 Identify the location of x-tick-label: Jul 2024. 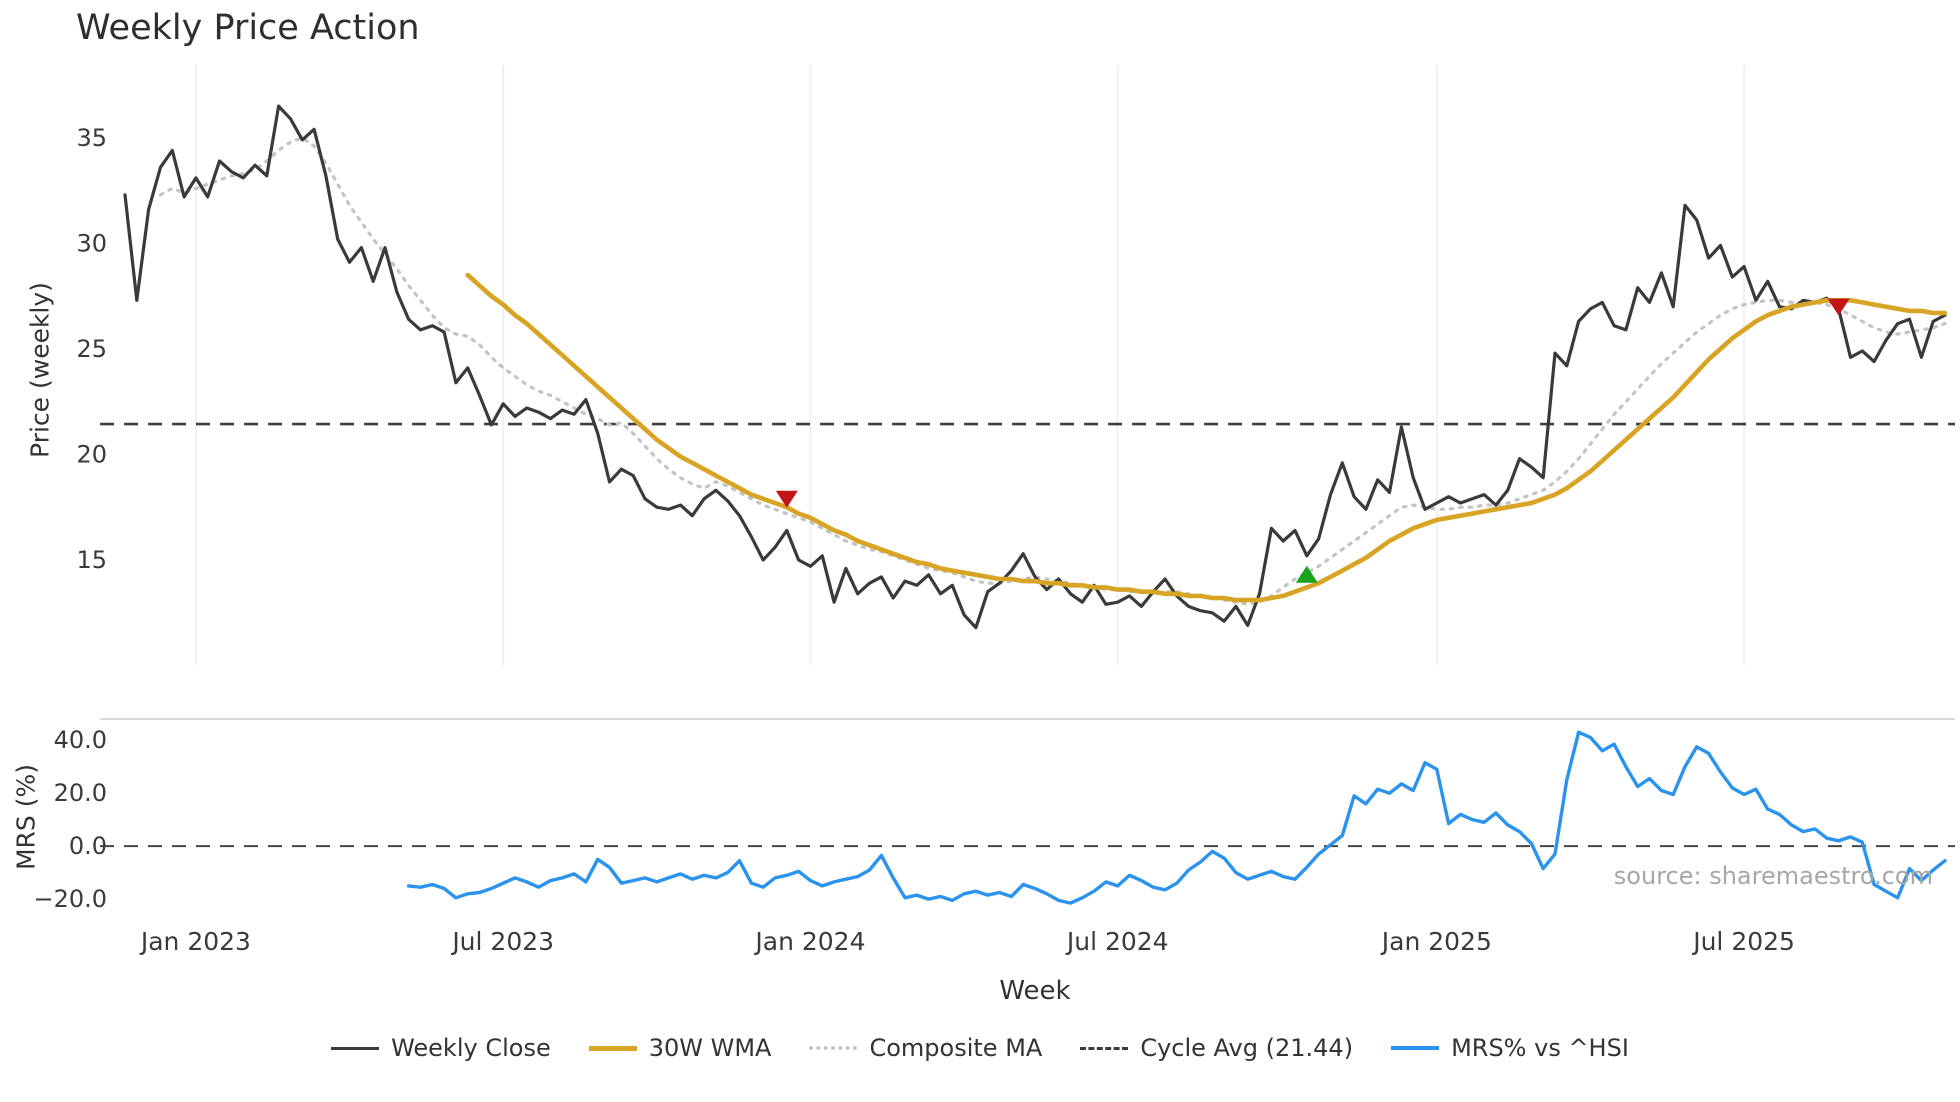
(1117, 941).